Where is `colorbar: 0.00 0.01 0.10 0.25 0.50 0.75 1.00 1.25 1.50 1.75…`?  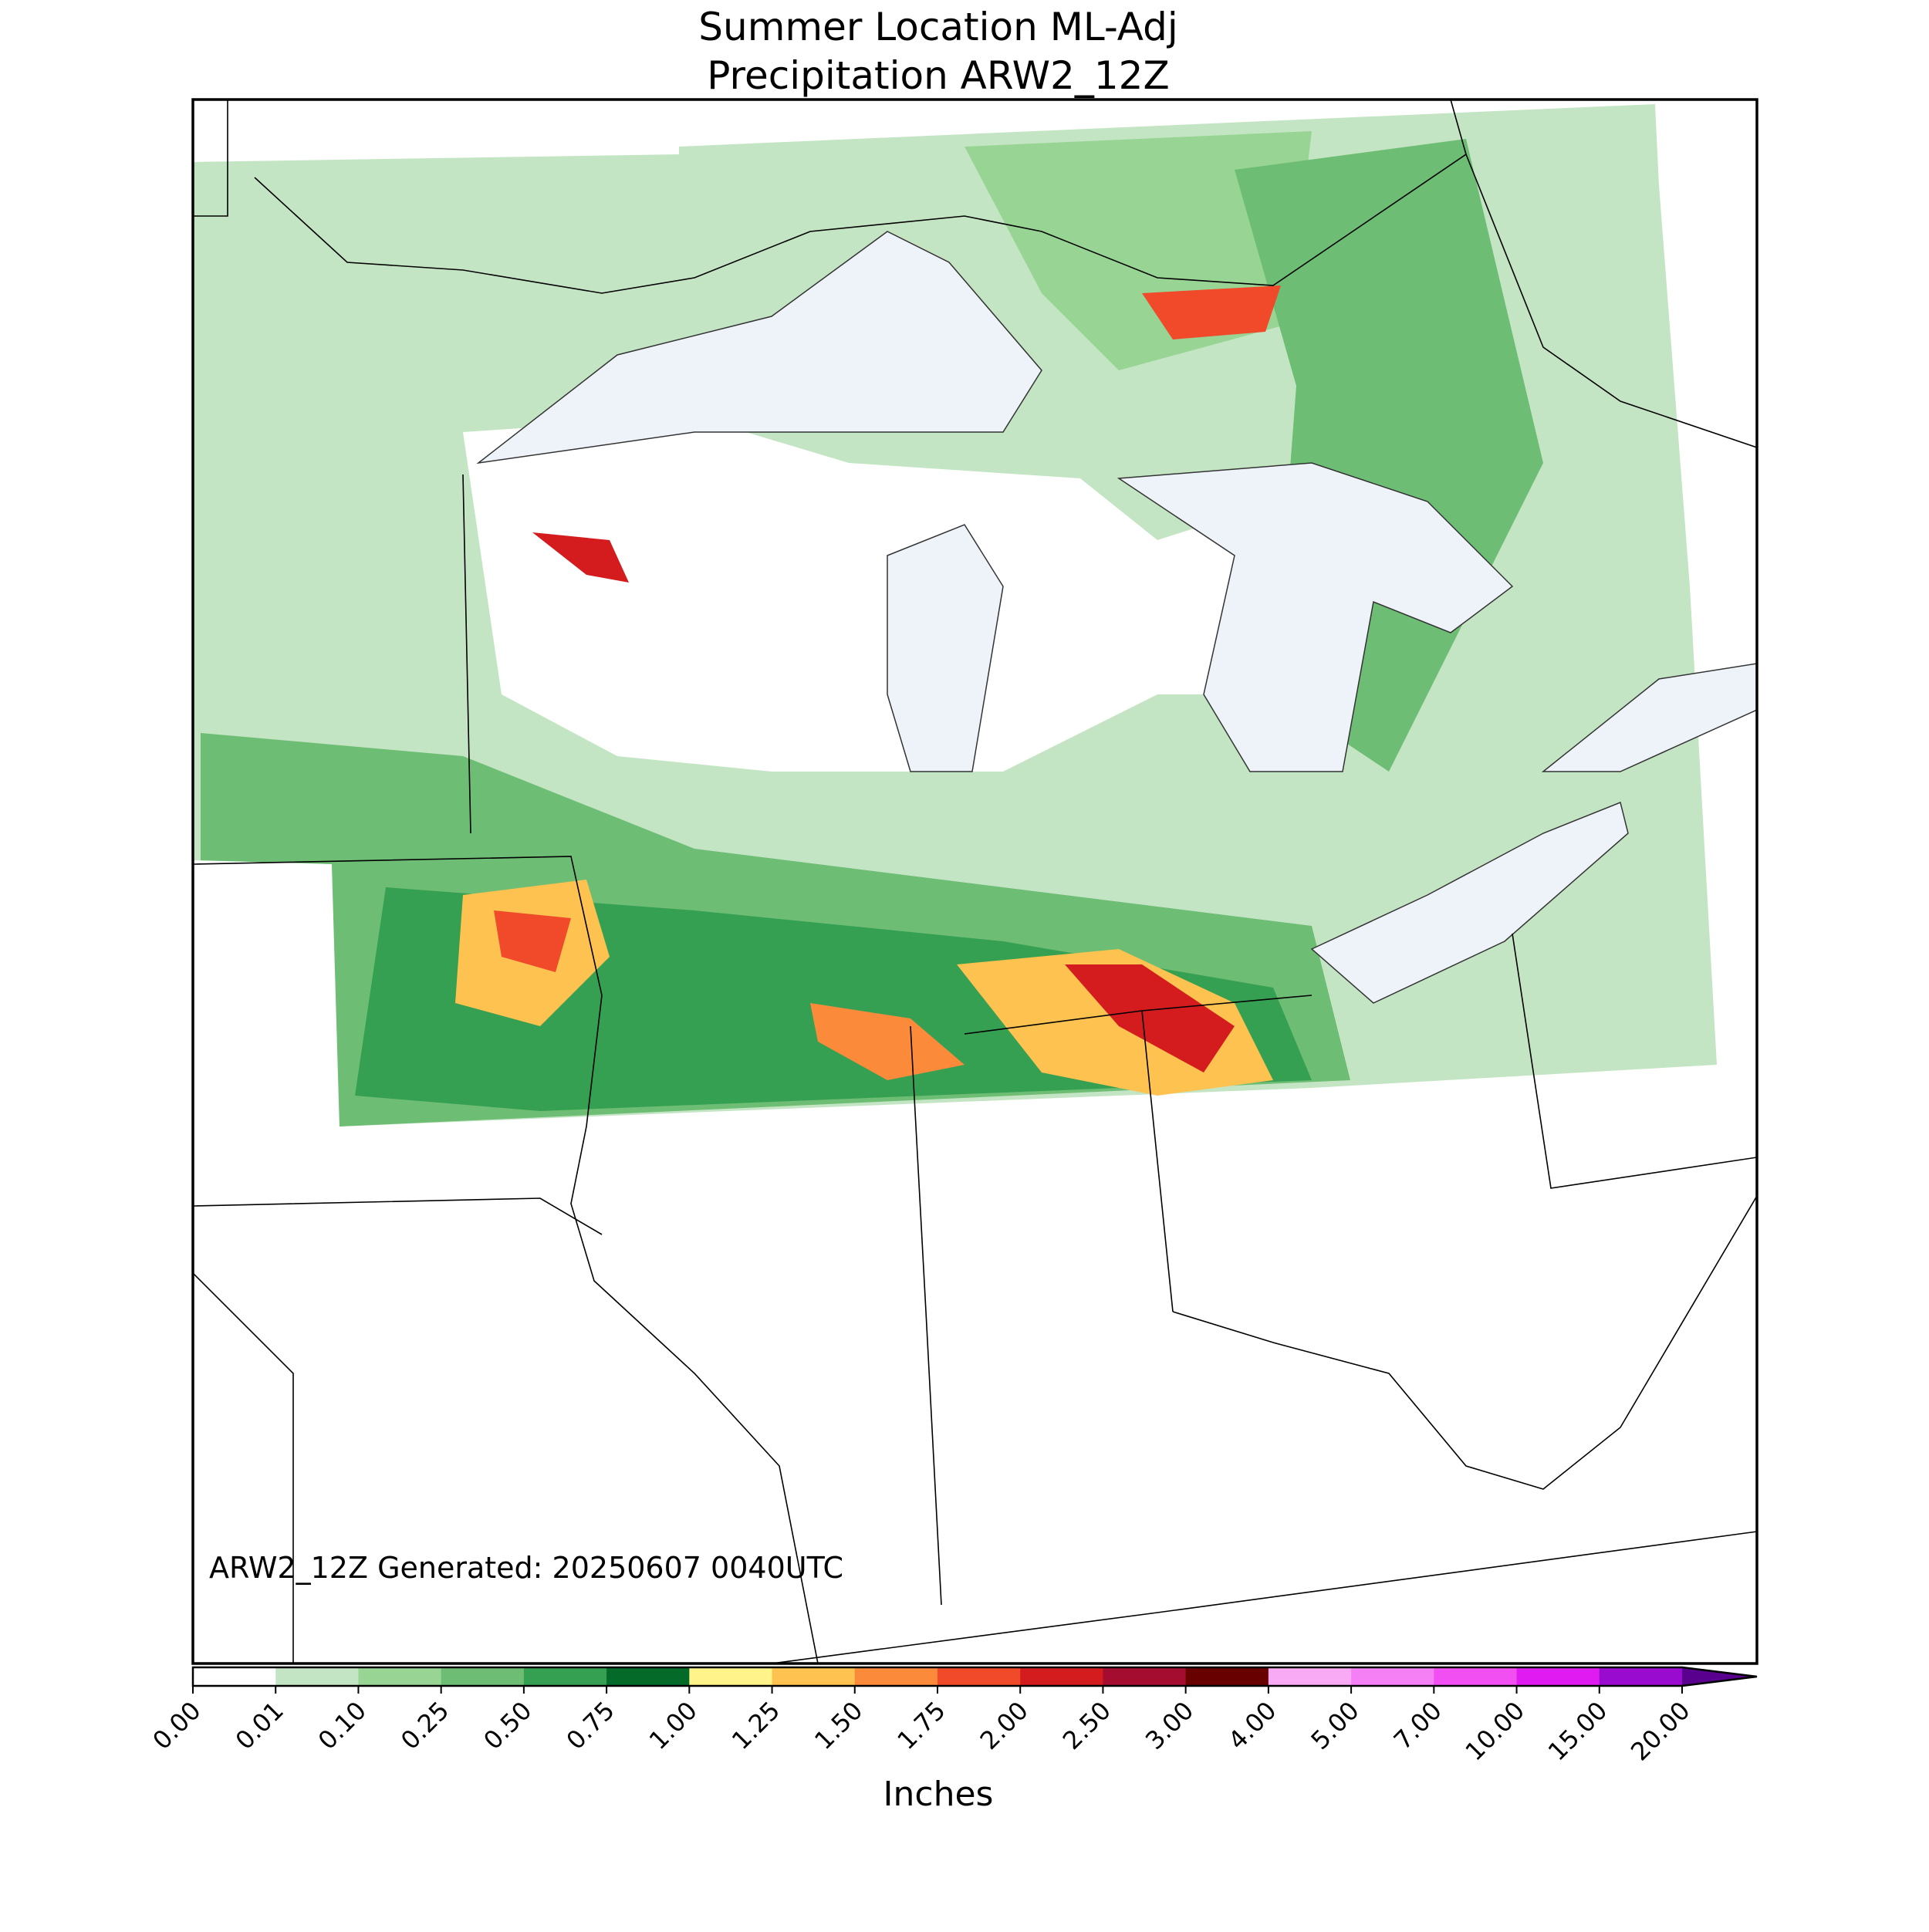 colorbar: 0.00 0.01 0.10 0.25 0.50 0.75 1.00 1.25 1.50 1.75… is located at coordinates (952, 1717).